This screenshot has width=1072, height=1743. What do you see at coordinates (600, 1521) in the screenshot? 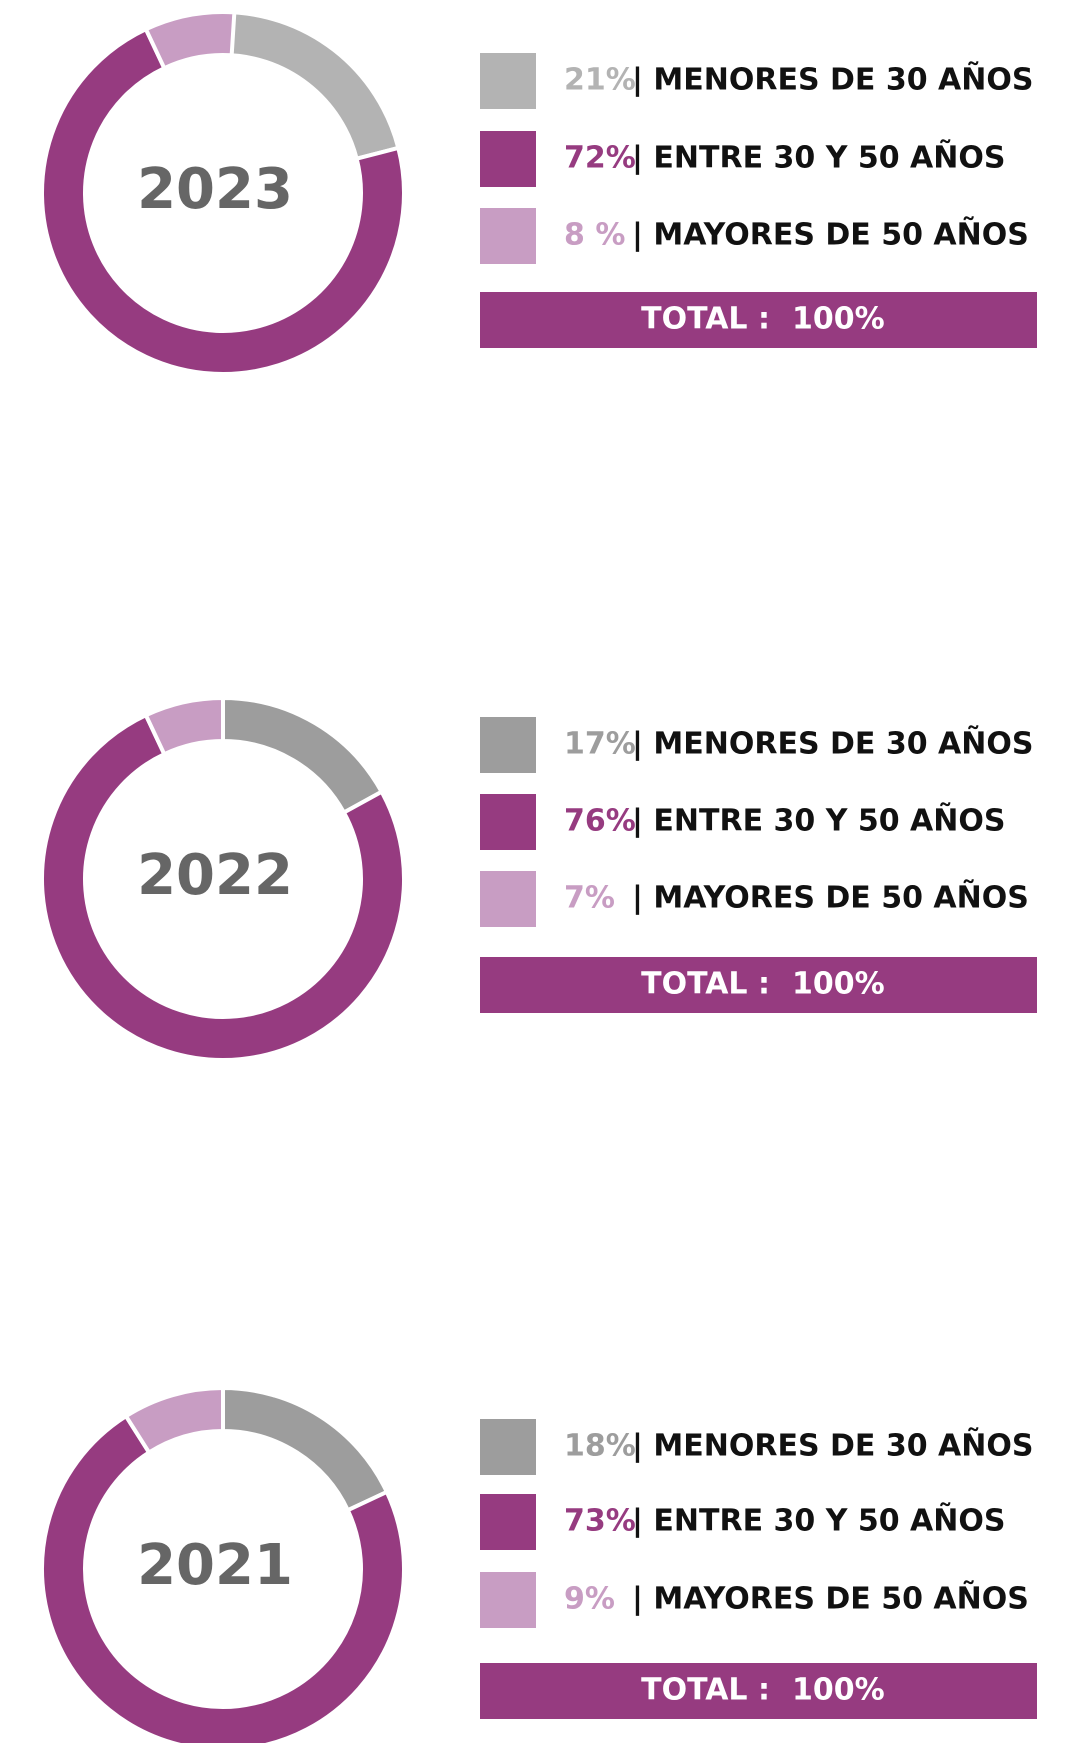
I see `value-label: 73%` at bounding box center [600, 1521].